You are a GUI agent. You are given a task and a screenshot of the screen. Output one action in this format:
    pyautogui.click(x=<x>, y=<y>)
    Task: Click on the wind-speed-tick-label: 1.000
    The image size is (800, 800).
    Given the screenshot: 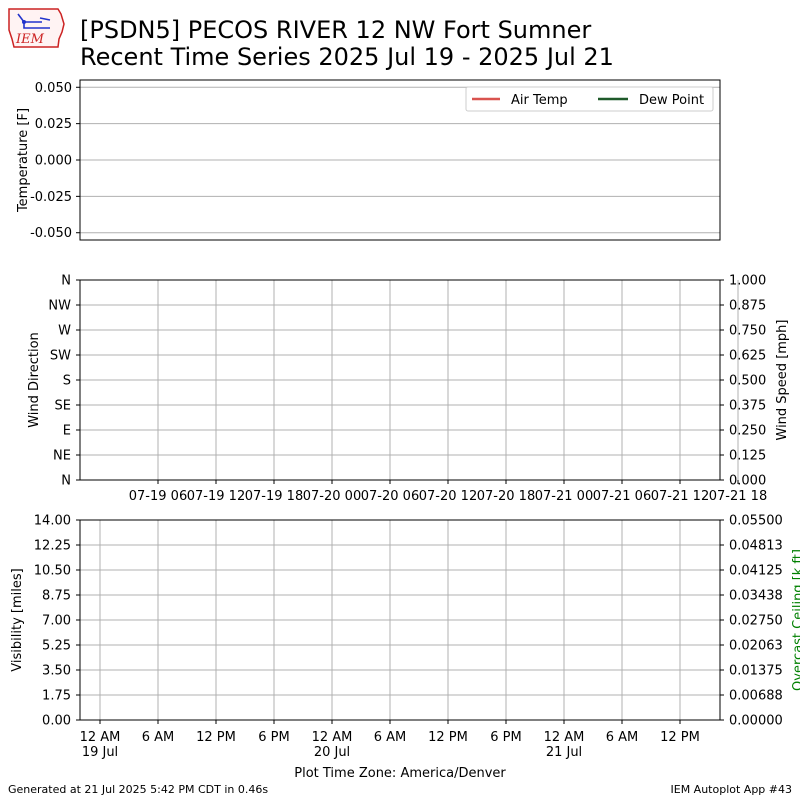 What is the action you would take?
    pyautogui.click(x=747, y=281)
    